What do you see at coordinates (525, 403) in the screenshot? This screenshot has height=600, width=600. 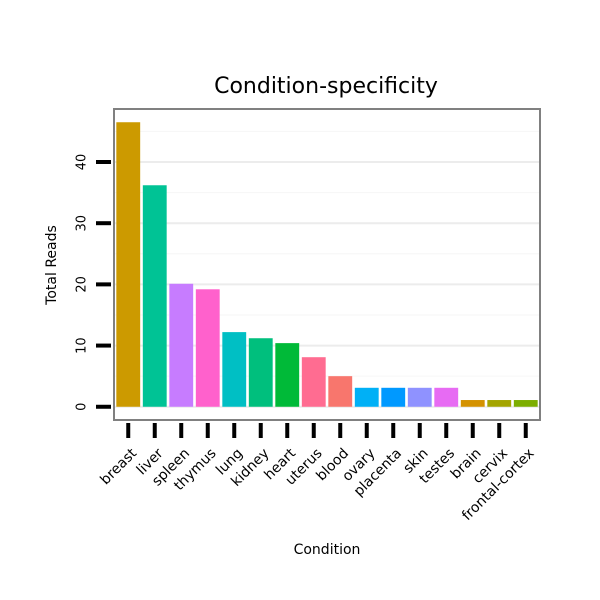 I see `bar-frontal-cortex` at bounding box center [525, 403].